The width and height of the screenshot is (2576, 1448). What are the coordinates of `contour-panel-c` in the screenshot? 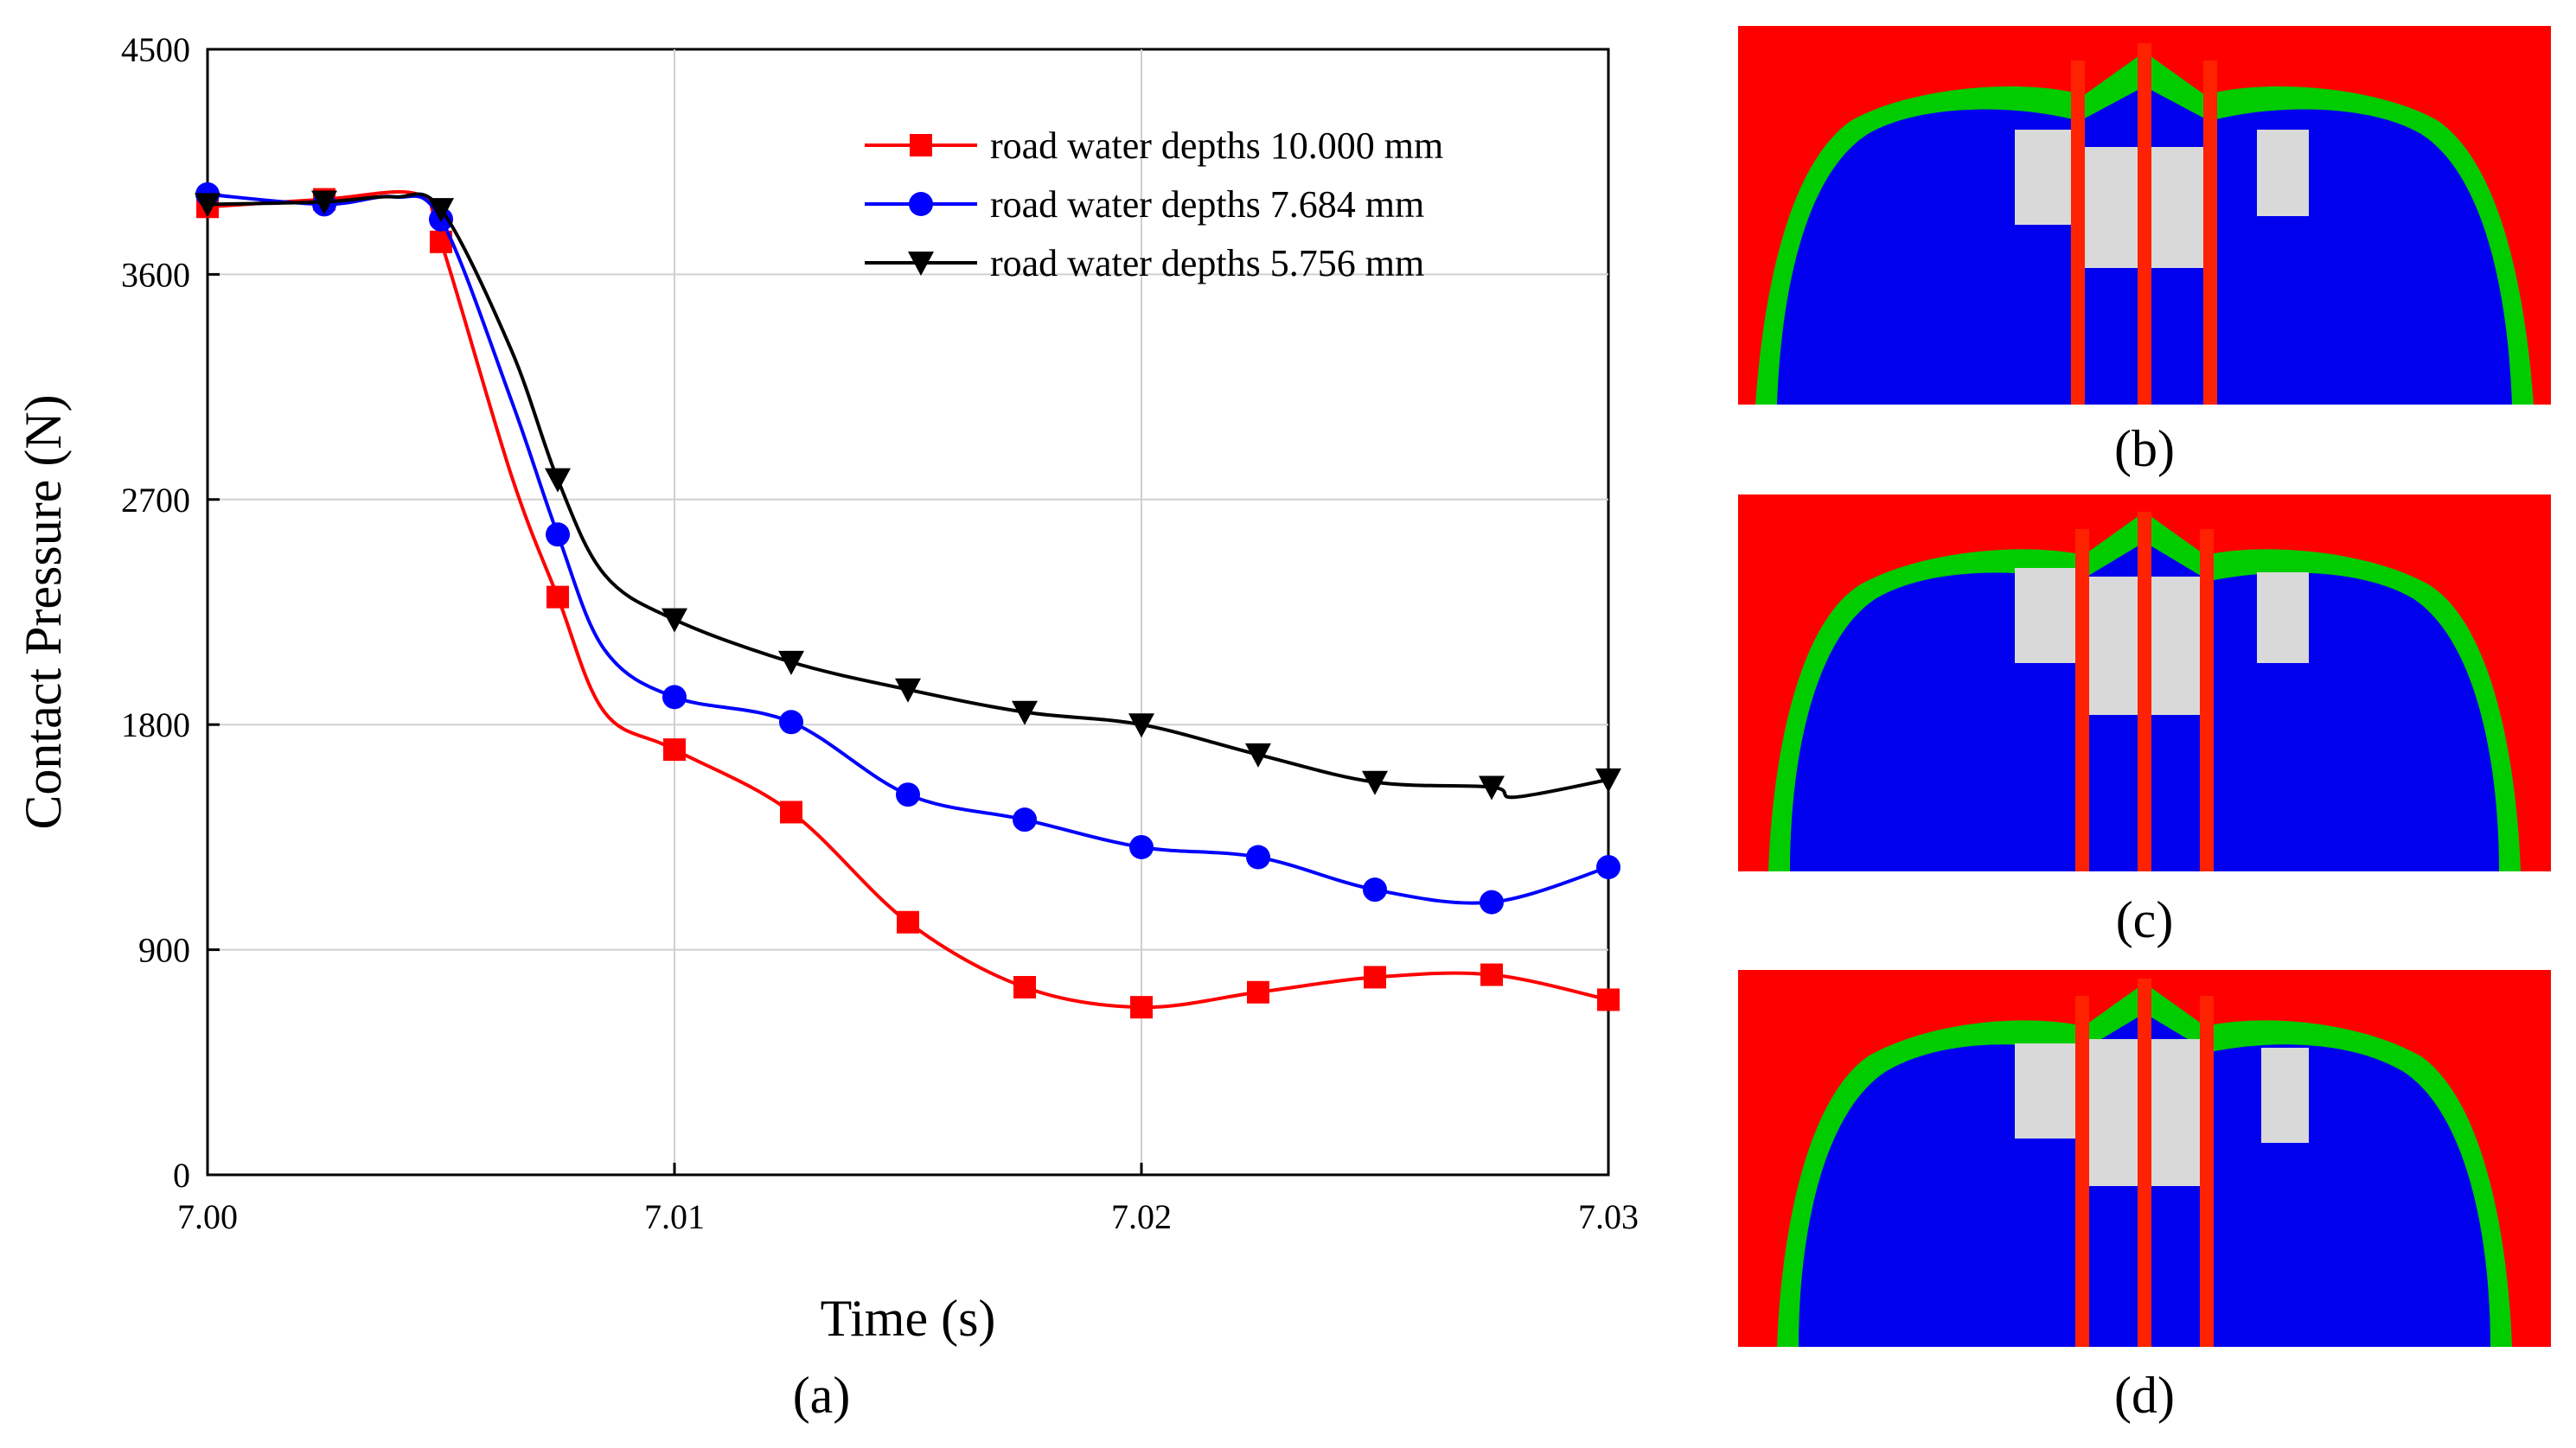 It's located at (2145, 682).